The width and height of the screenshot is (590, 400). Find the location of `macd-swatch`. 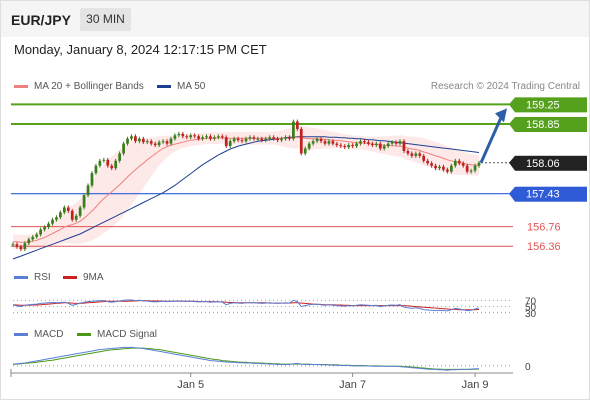

macd-swatch is located at coordinates (21, 334).